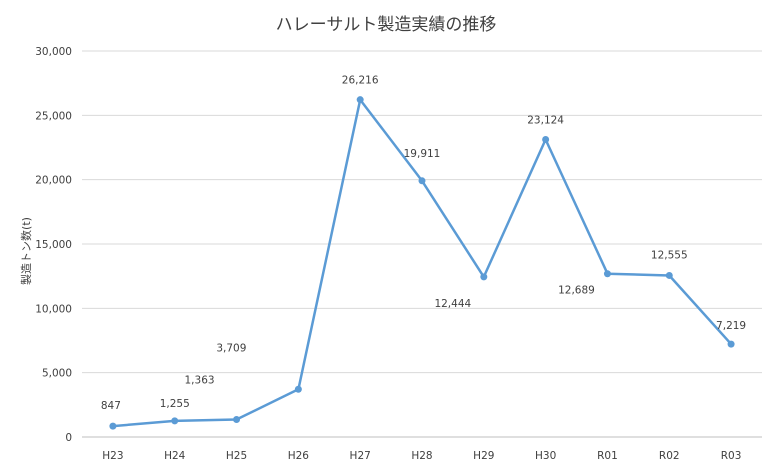  Describe the element at coordinates (53, 181) in the screenshot. I see `y-tick-label: 20,000` at that location.